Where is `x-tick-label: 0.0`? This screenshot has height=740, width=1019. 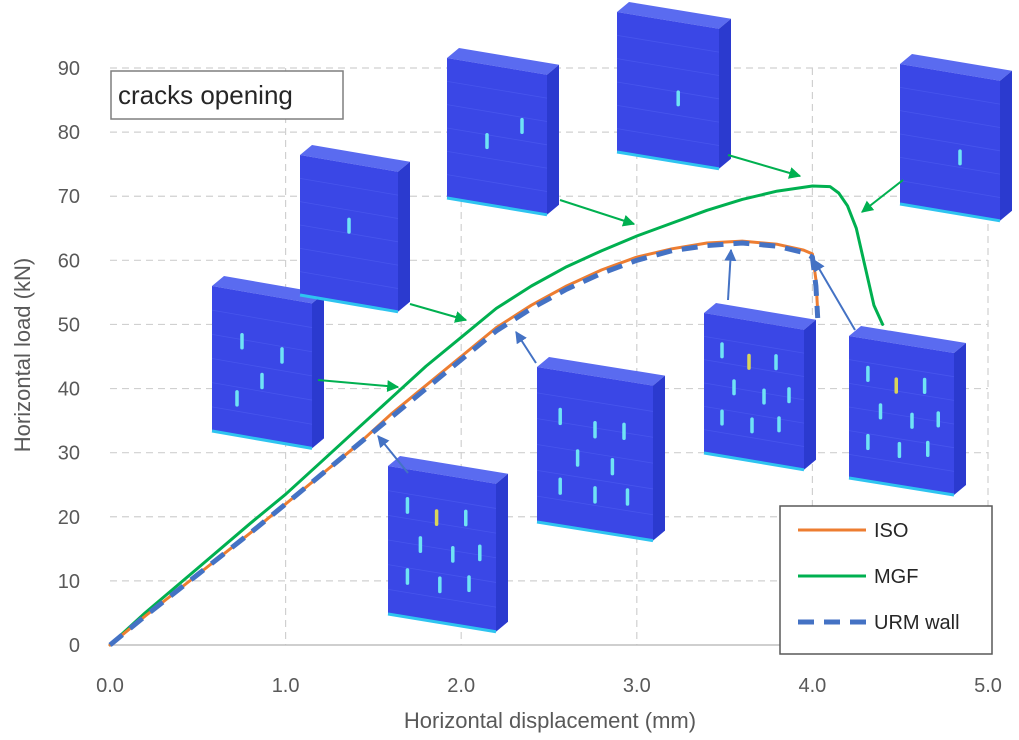 x-tick-label: 0.0 is located at coordinates (110, 686).